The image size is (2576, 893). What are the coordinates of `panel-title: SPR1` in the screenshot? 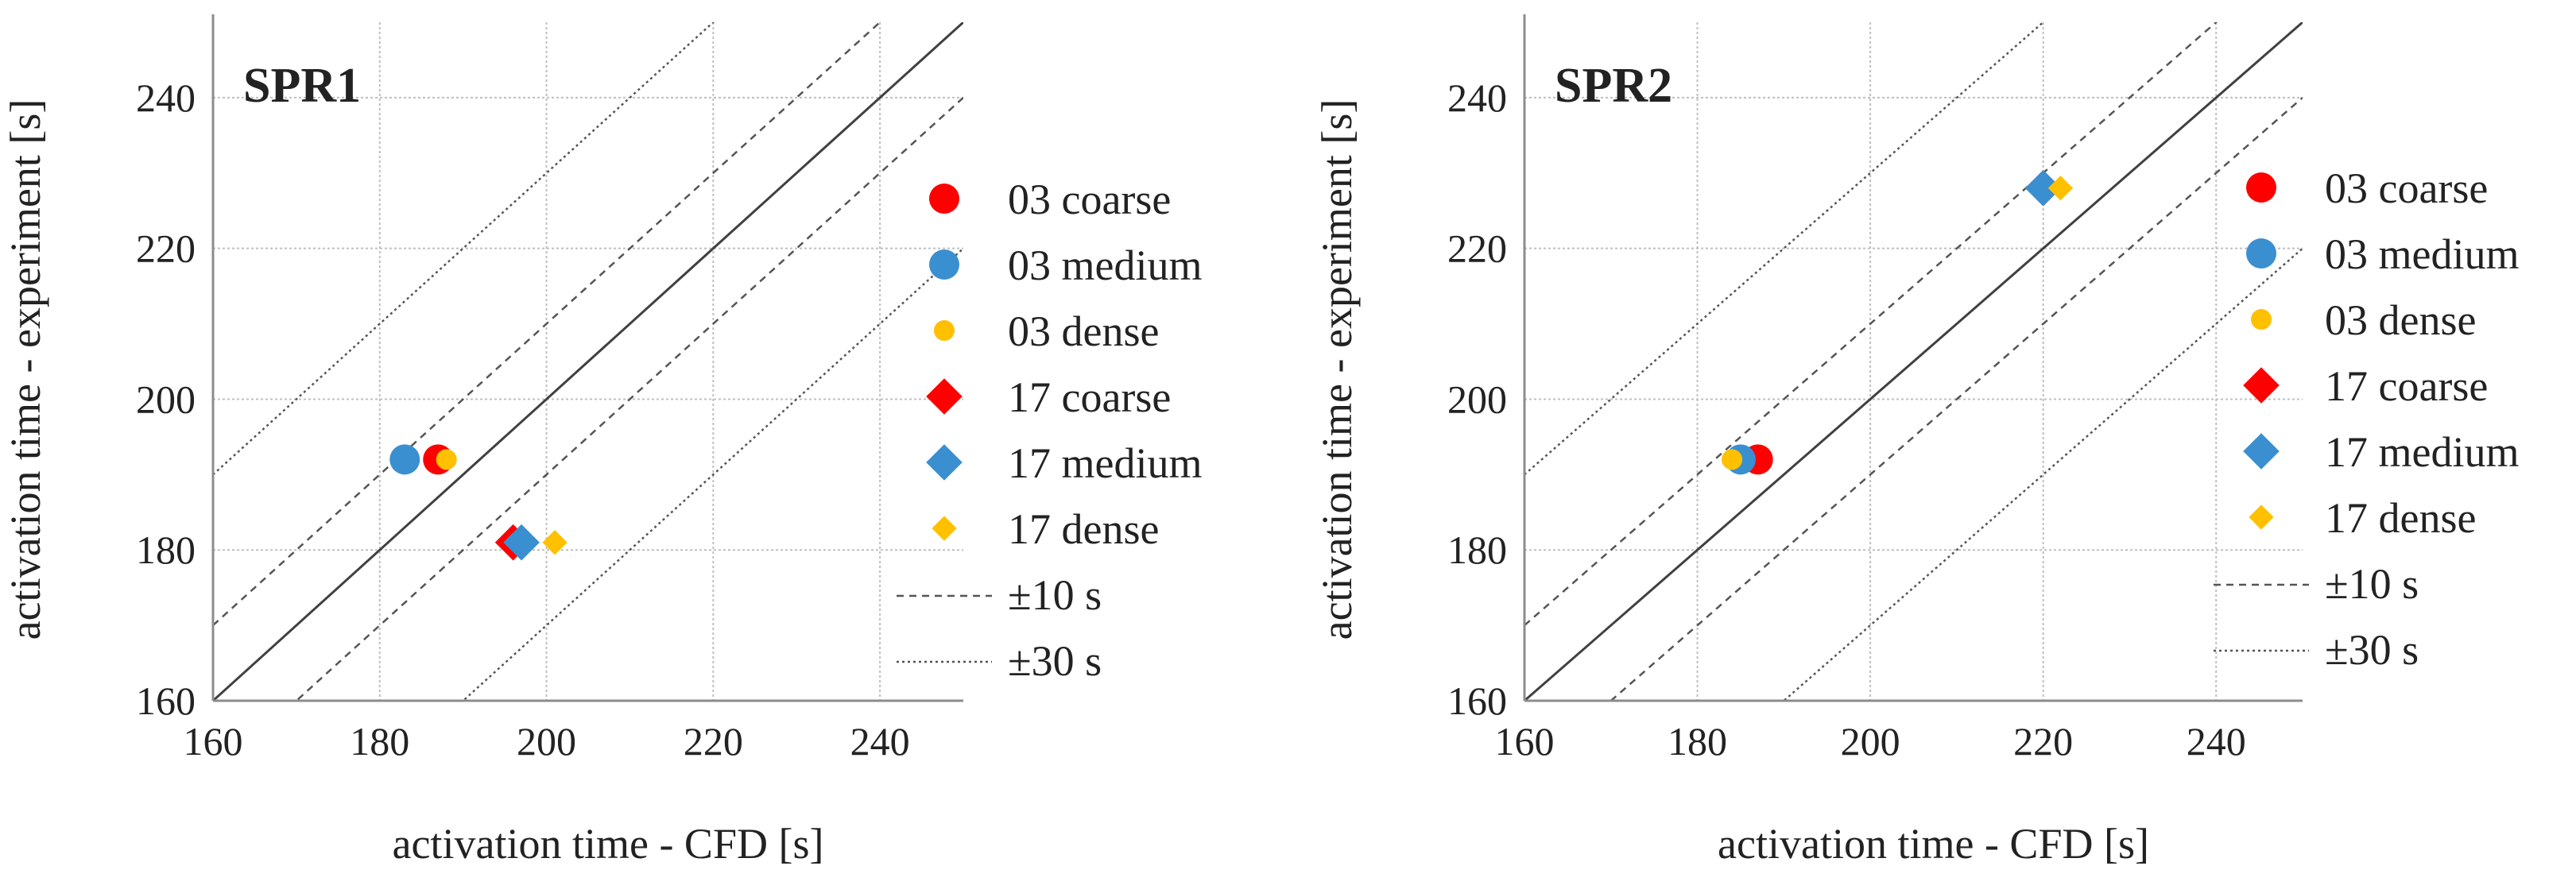 It's located at (302, 86).